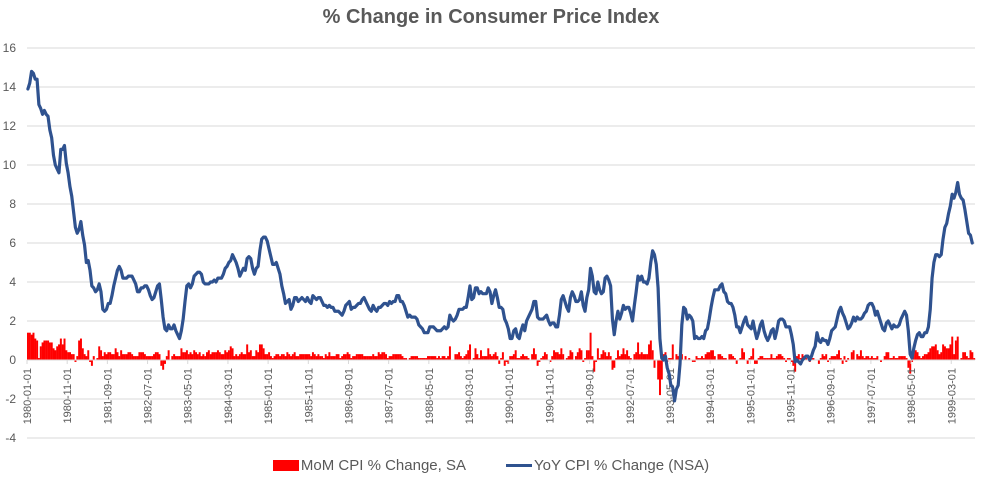  Describe the element at coordinates (711, 396) in the screenshot. I see `x-tick-label: 1994-03-01` at that location.